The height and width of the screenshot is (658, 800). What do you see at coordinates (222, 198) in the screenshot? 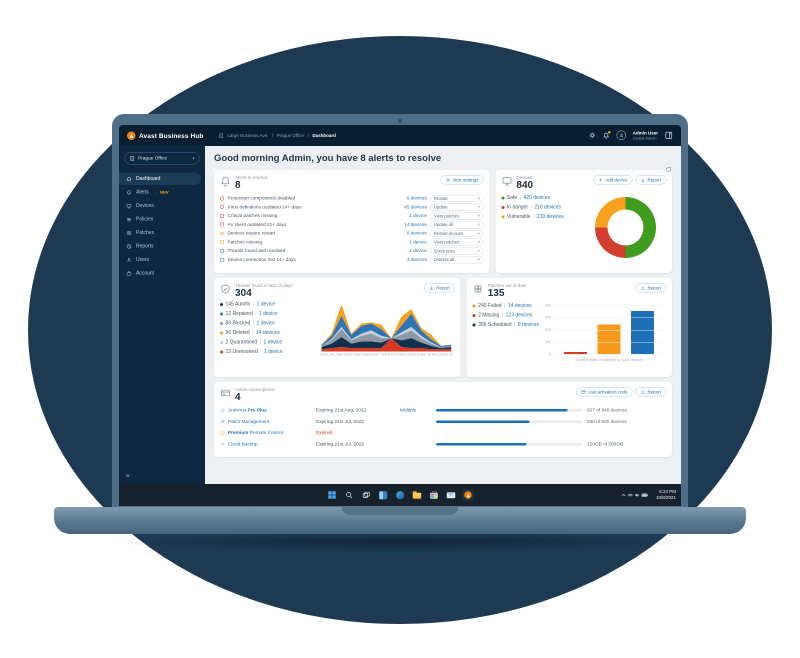
I see `alert-shield-icon` at bounding box center [222, 198].